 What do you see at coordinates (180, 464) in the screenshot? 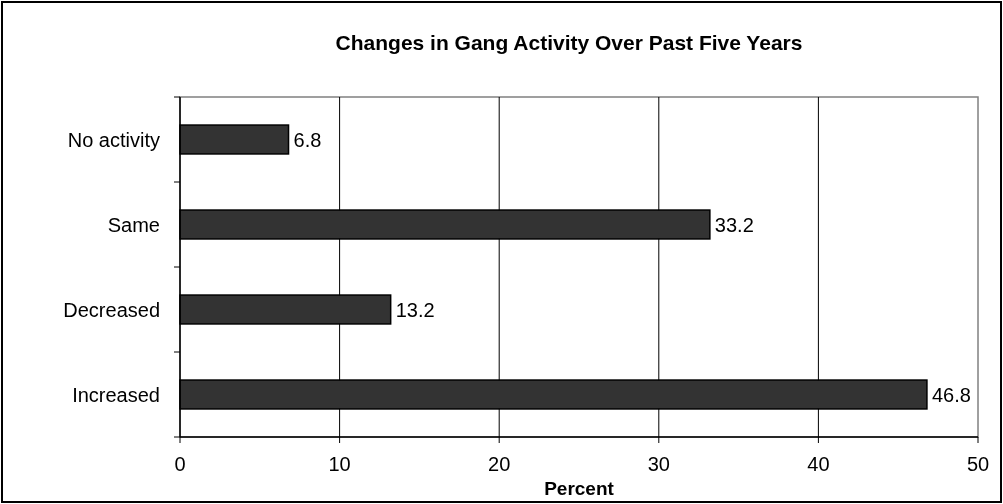
I see `x-tick-label: 0` at bounding box center [180, 464].